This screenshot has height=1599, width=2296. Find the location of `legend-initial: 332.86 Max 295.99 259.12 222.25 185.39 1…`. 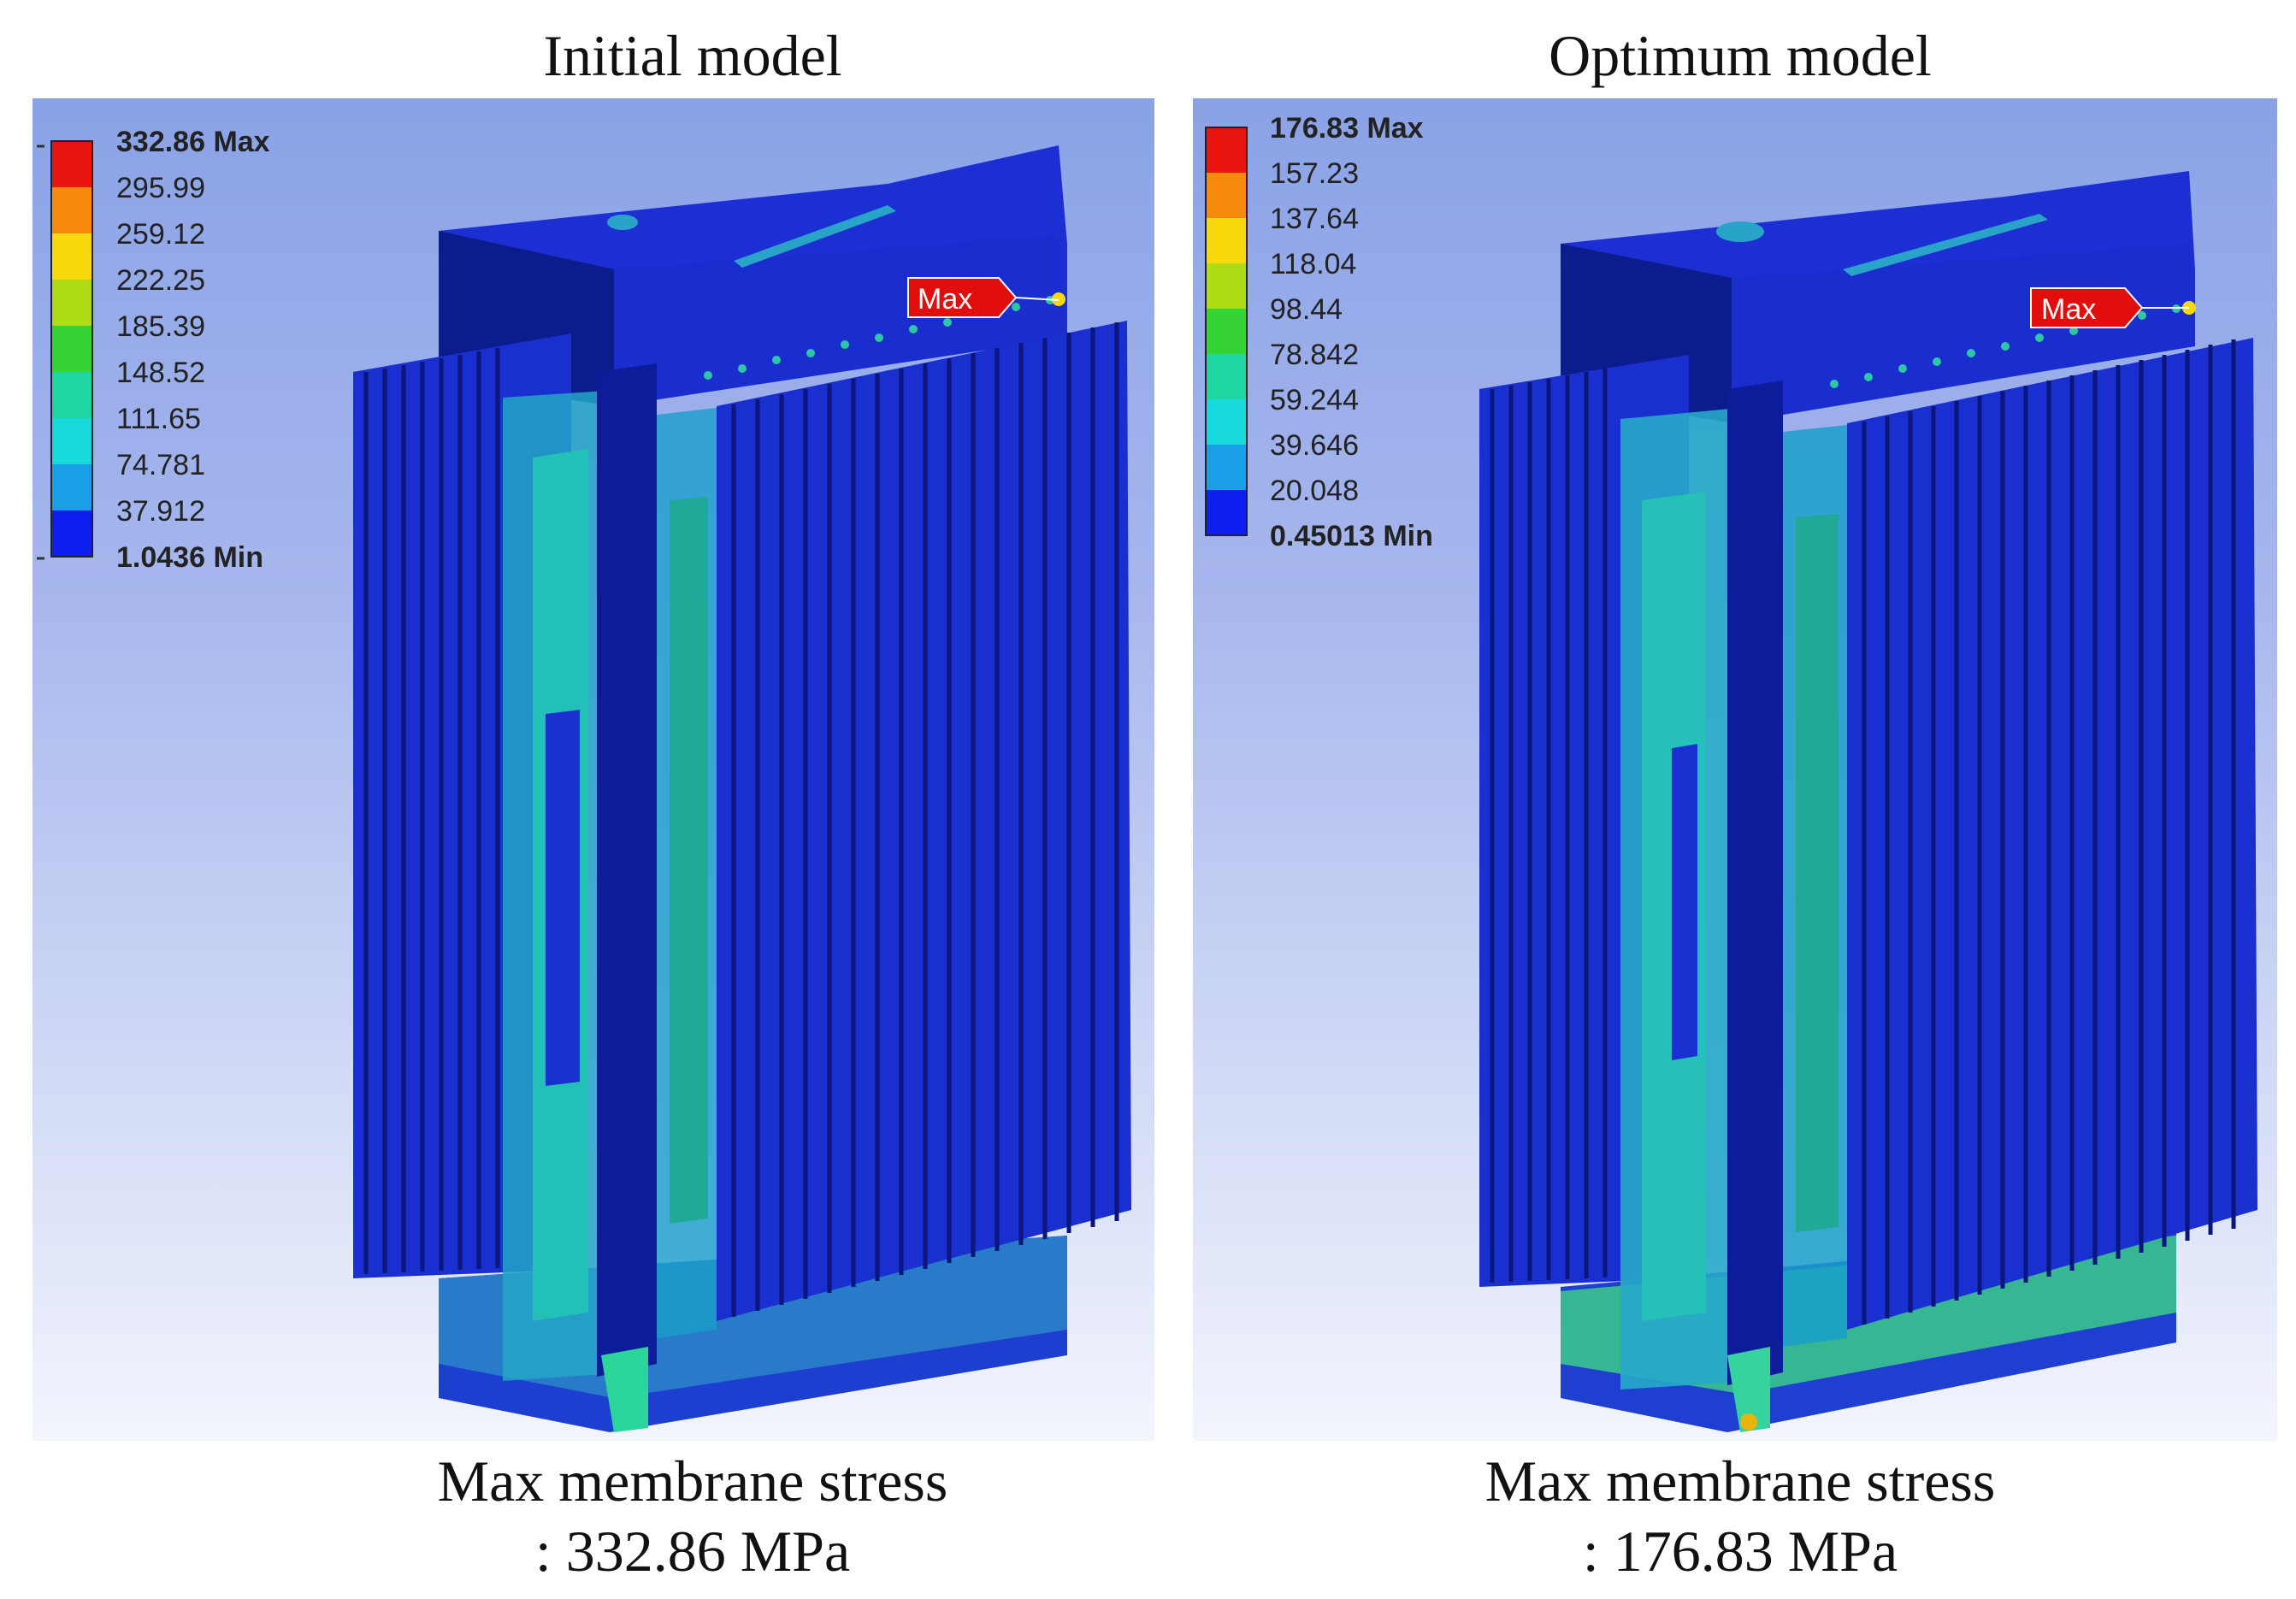

legend-initial: 332.86 Max 295.99 259.12 222.25 185.39 1… is located at coordinates (153, 350).